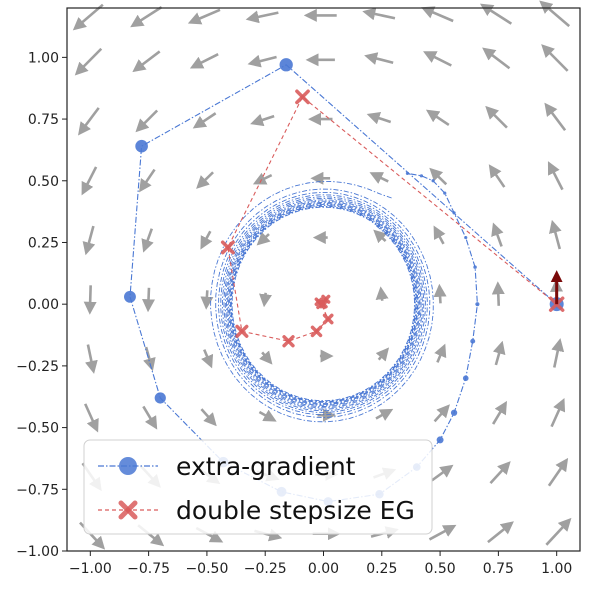 The image size is (600, 600). I want to click on legend-marker-extra-gradient, so click(128, 466).